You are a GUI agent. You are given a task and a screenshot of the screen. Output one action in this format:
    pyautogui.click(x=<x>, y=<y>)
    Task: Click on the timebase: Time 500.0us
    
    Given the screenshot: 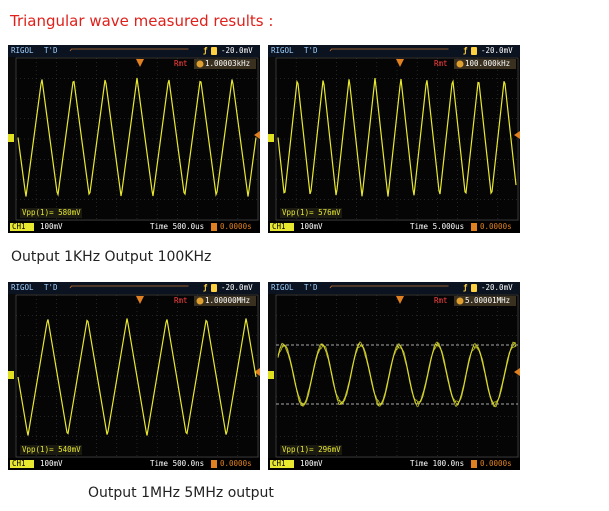 What is the action you would take?
    pyautogui.click(x=177, y=226)
    